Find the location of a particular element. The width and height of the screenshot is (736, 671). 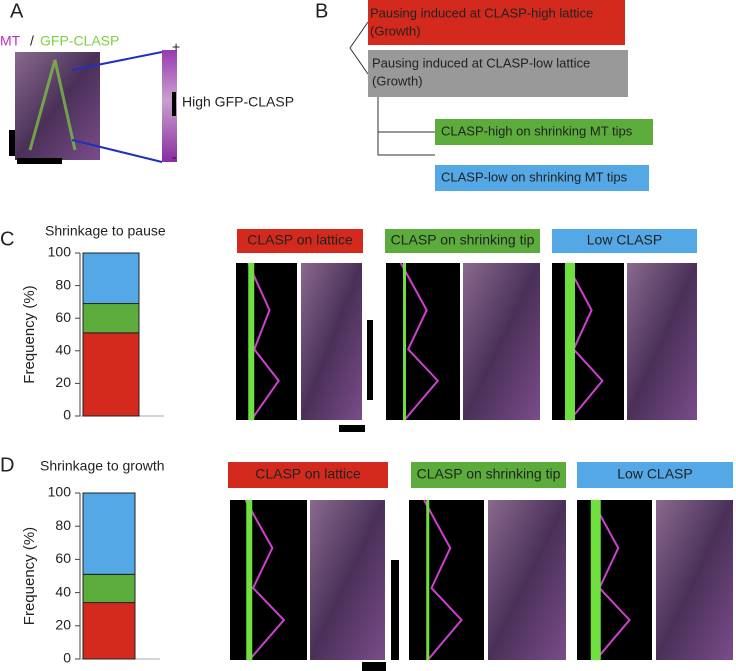

panel-letter: B is located at coordinates (321, 11).